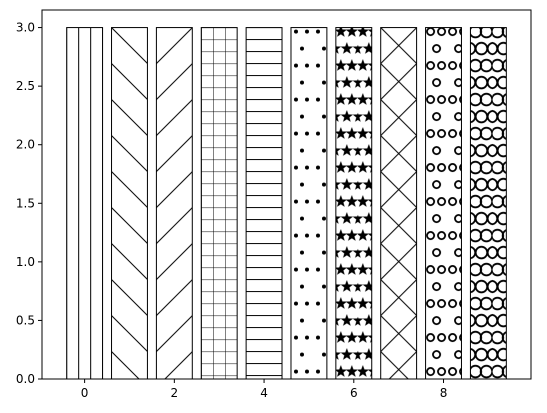 This screenshot has width=547, height=413. I want to click on y-tick-label: 2.0, so click(25, 145).